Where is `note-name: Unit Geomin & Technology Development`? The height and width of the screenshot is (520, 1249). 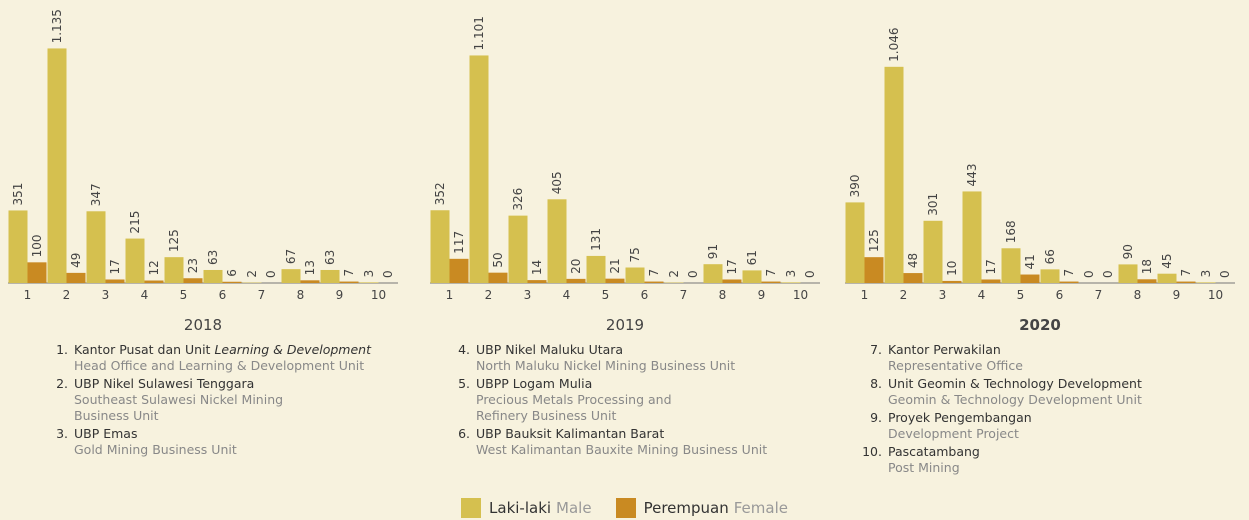 note-name: Unit Geomin & Technology Development is located at coordinates (1015, 383).